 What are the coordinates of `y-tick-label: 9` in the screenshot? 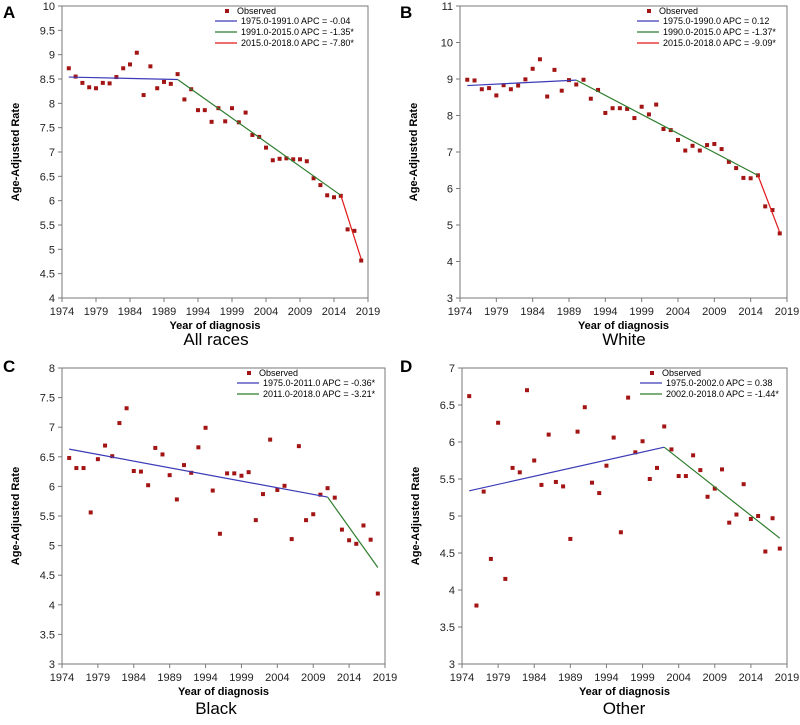 It's located at (52, 56).